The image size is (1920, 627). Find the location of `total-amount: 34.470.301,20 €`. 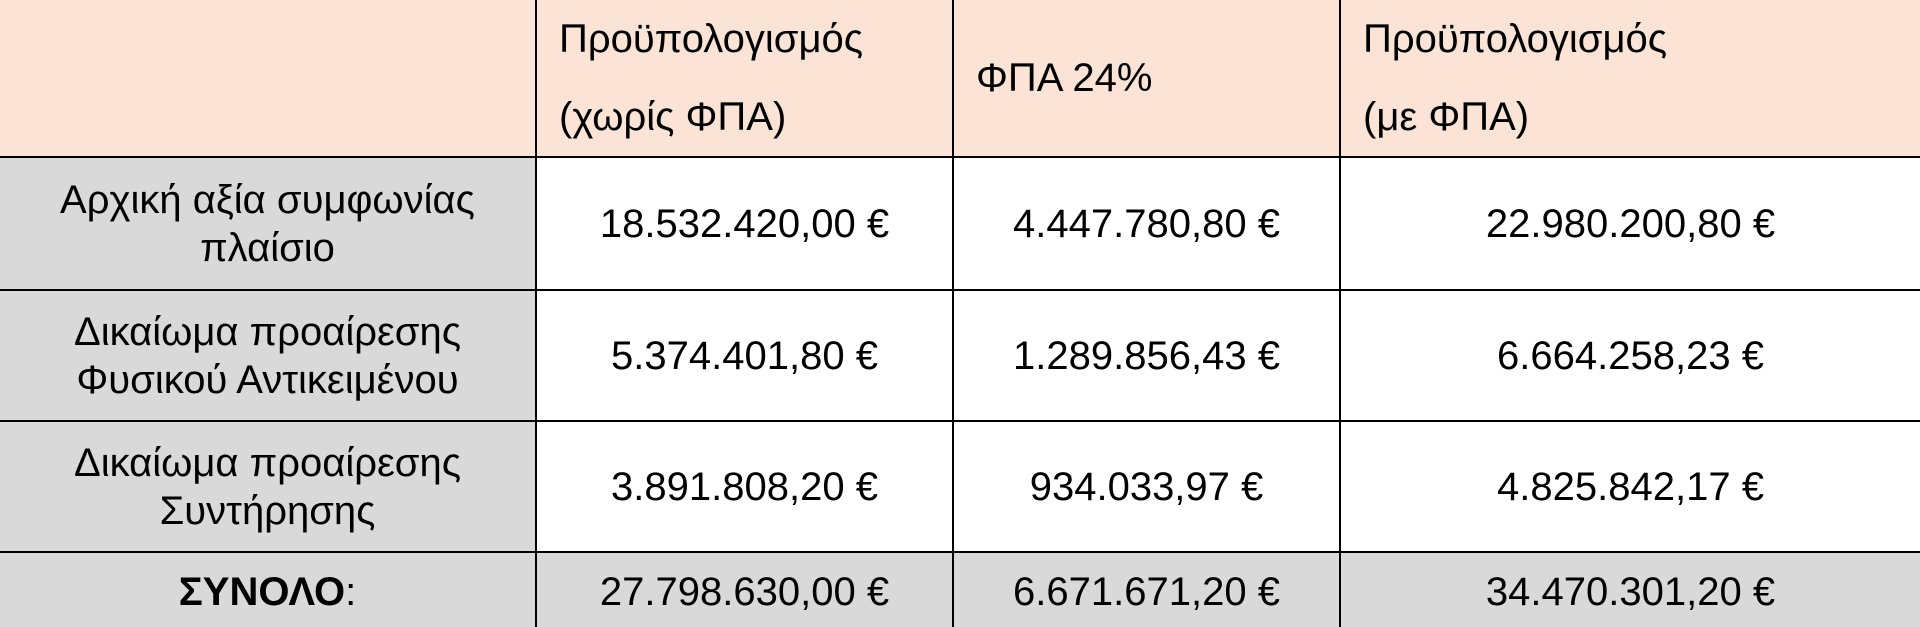

total-amount: 34.470.301,20 € is located at coordinates (1630, 591).